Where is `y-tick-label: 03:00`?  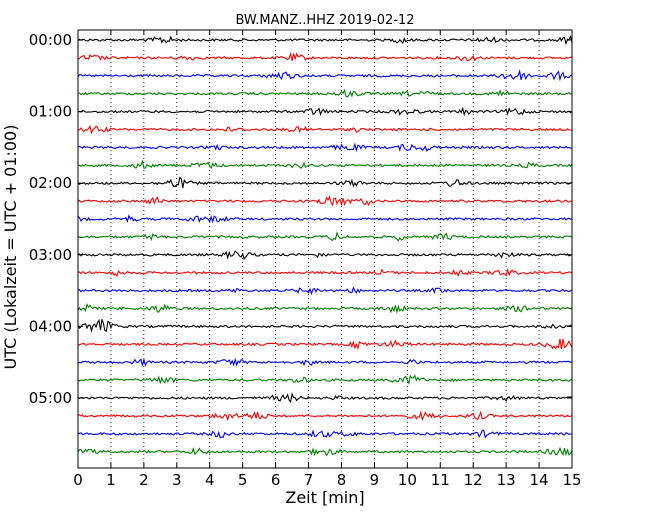 y-tick-label: 03:00 is located at coordinates (50, 255).